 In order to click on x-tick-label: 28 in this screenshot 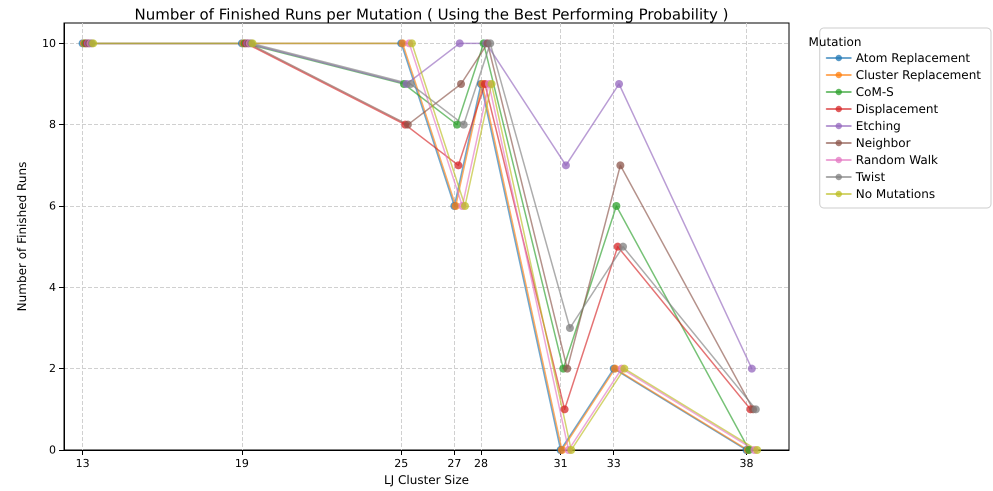, I will do `click(481, 463)`.